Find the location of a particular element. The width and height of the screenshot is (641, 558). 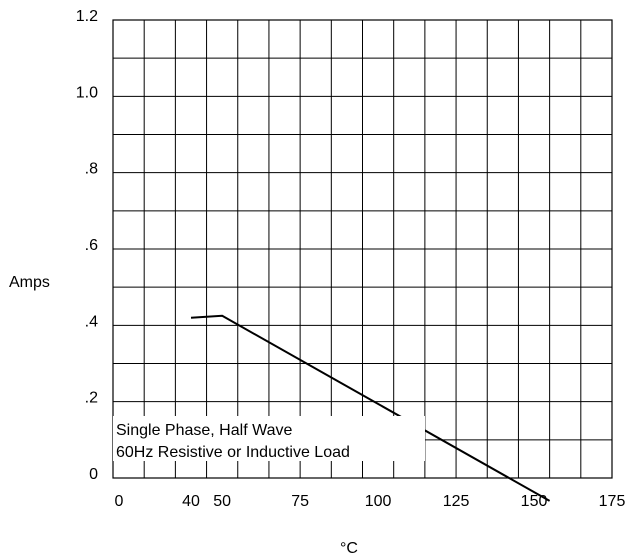

y-tick-label: 0 is located at coordinates (93, 474).